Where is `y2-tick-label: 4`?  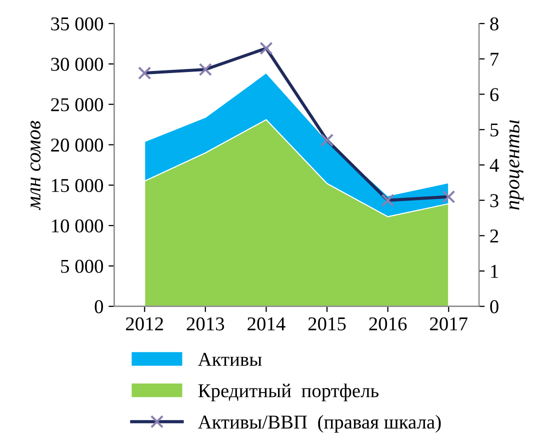
y2-tick-label: 4 is located at coordinates (494, 165).